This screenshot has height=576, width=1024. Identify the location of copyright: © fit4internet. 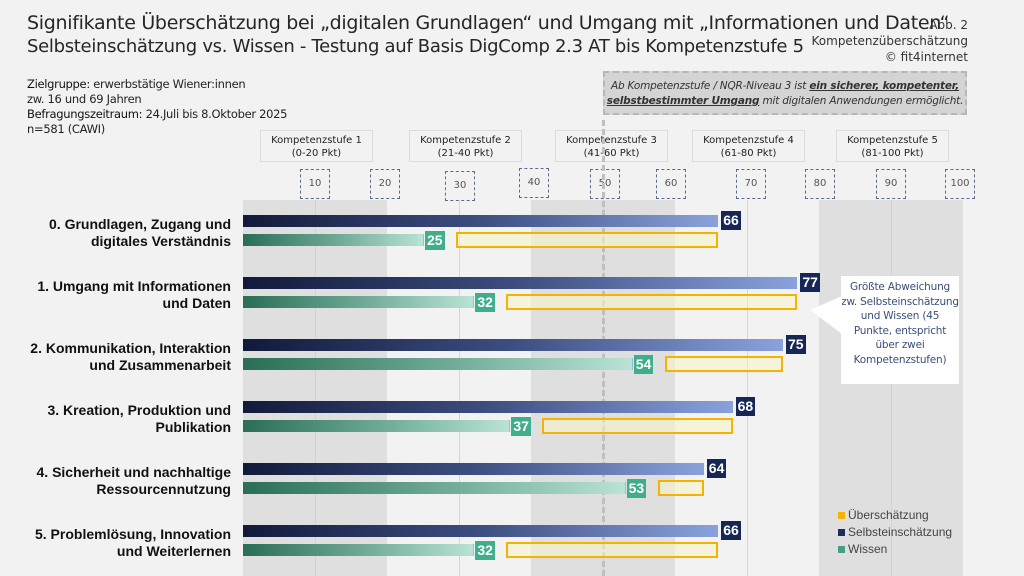
(926, 57).